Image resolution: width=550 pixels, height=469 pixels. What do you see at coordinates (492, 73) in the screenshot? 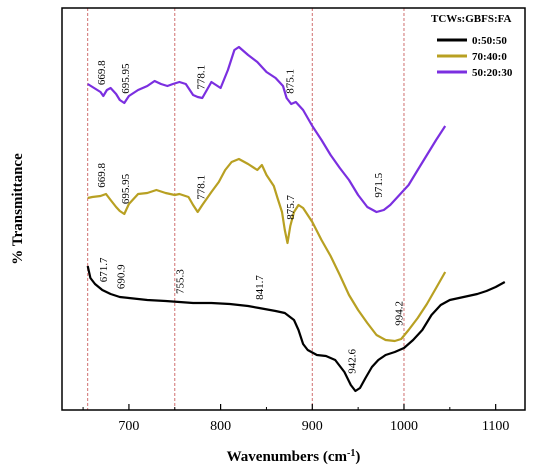
I see `legend-entry: 50:20:30` at bounding box center [492, 73].